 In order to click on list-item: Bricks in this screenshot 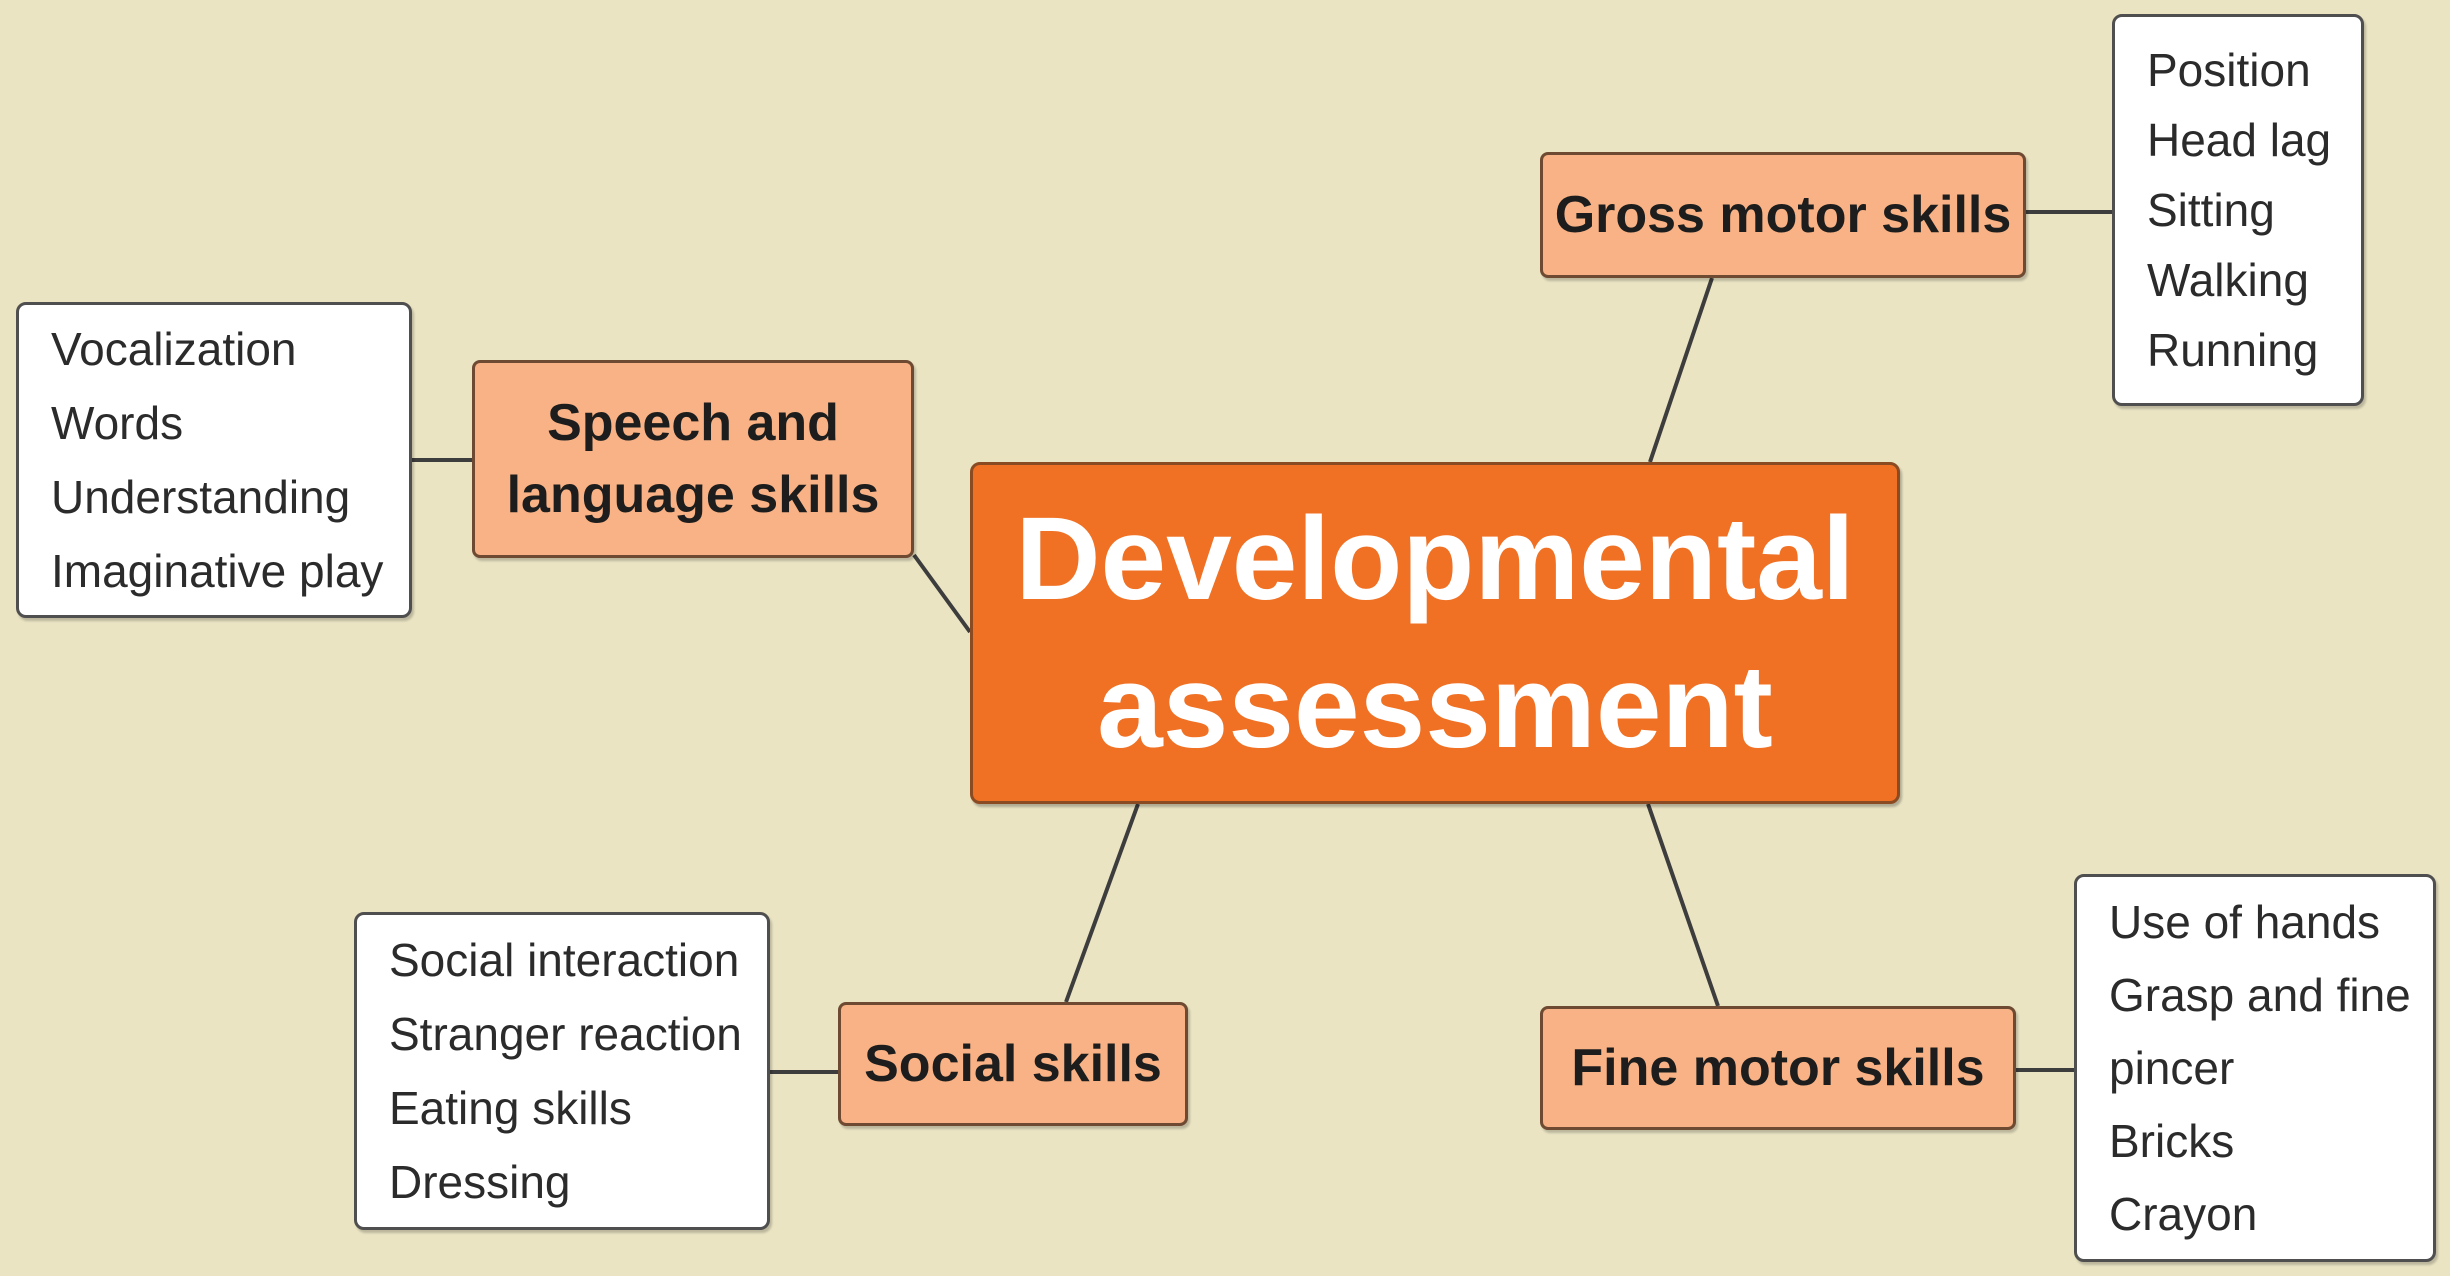, I will do `click(2172, 1140)`.